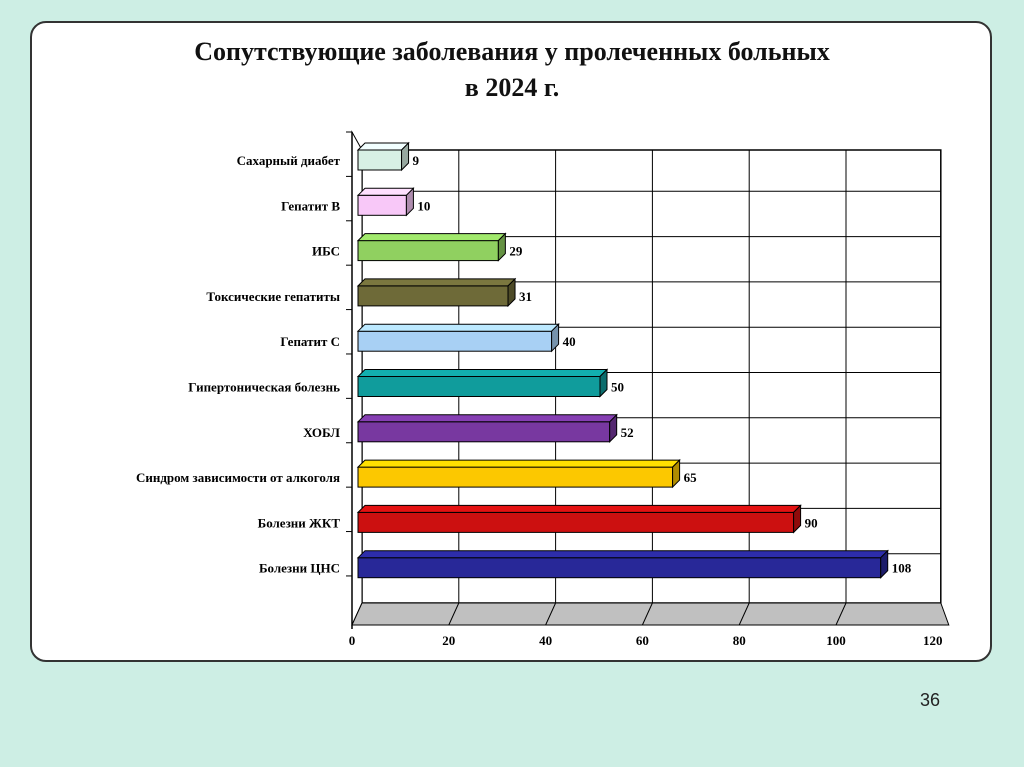  I want to click on slide-number: 36, so click(929, 700).